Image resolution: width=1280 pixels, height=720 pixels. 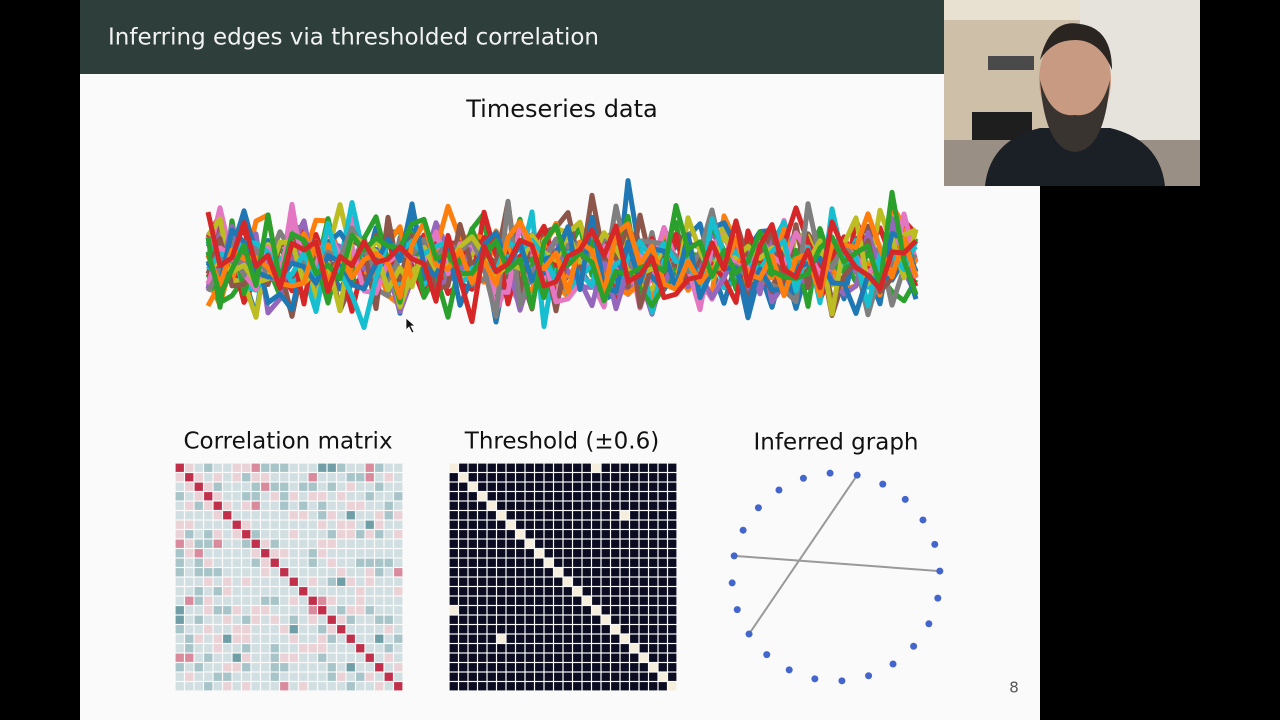 I want to click on inferred-graph, so click(x=836, y=577).